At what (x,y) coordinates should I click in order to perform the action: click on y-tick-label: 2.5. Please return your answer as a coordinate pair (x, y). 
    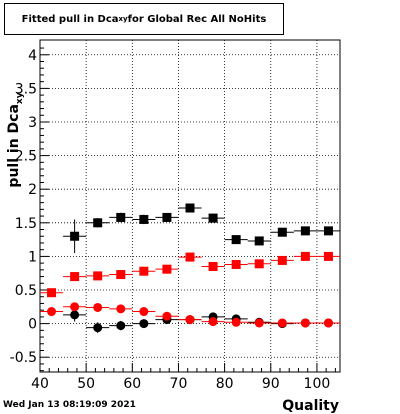
    Looking at the image, I should click on (26, 157).